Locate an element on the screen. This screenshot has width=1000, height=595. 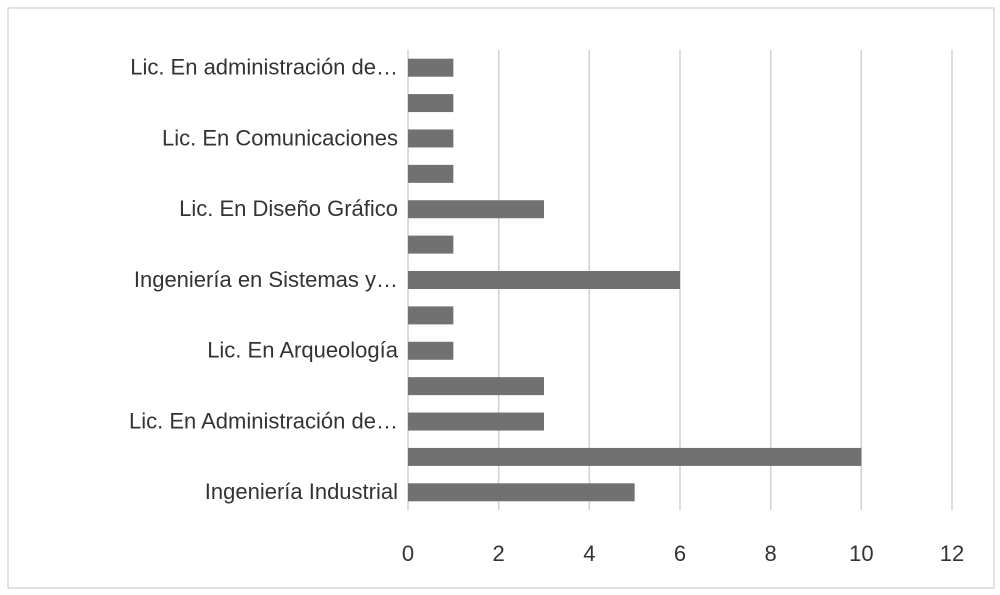
y-tick-label: Lic. En Diseño Gráfico is located at coordinates (288, 208).